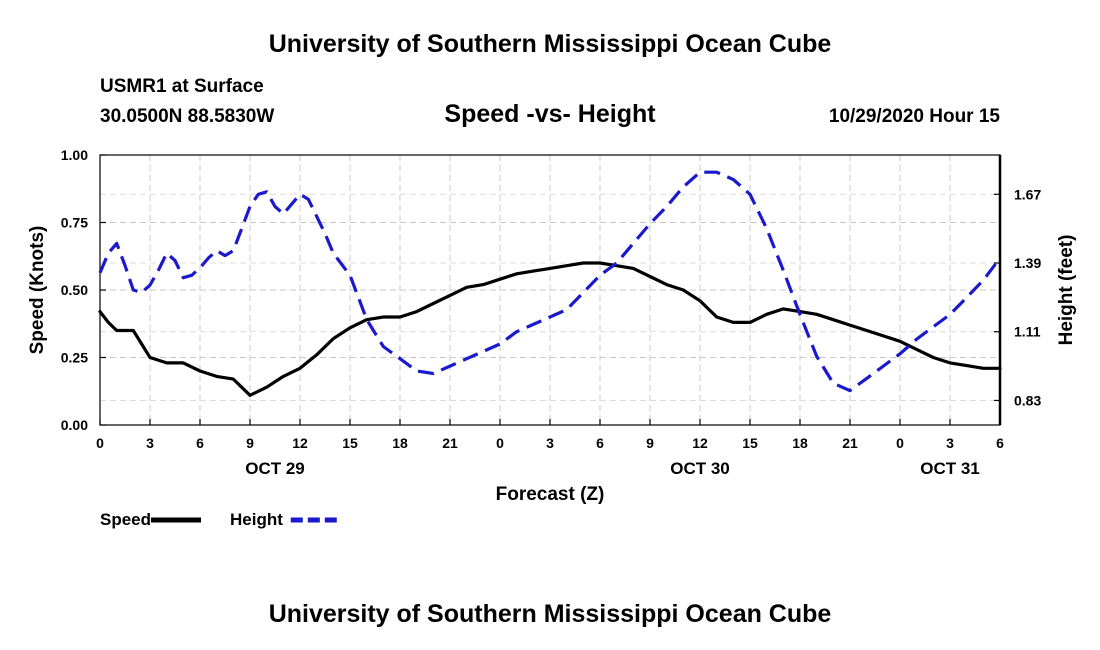  Describe the element at coordinates (914, 116) in the screenshot. I see `date-hour-label: 10/29/2020 Hour 15` at that location.